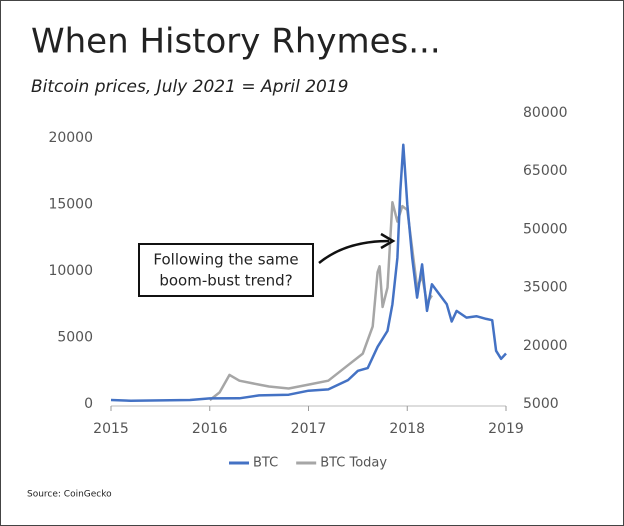  I want to click on legend-label: BTC Today, so click(353, 463).